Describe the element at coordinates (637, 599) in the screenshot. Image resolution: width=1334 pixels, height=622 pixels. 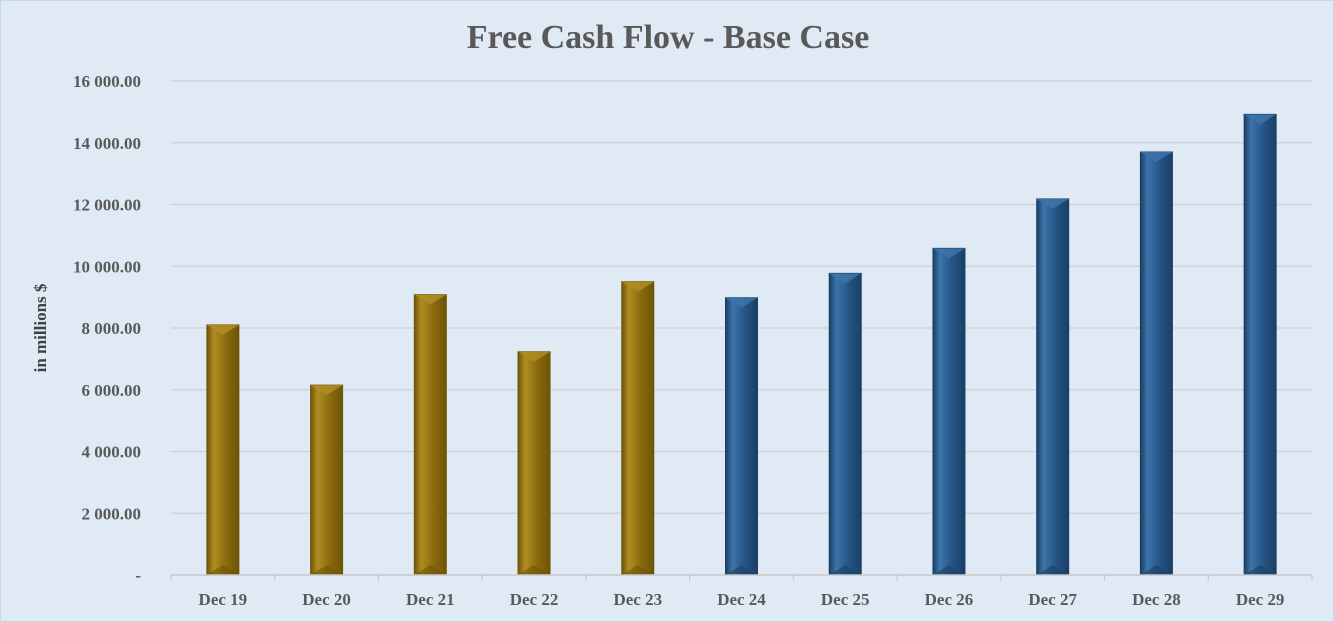
I see `x-tick-label: Dec 23` at that location.